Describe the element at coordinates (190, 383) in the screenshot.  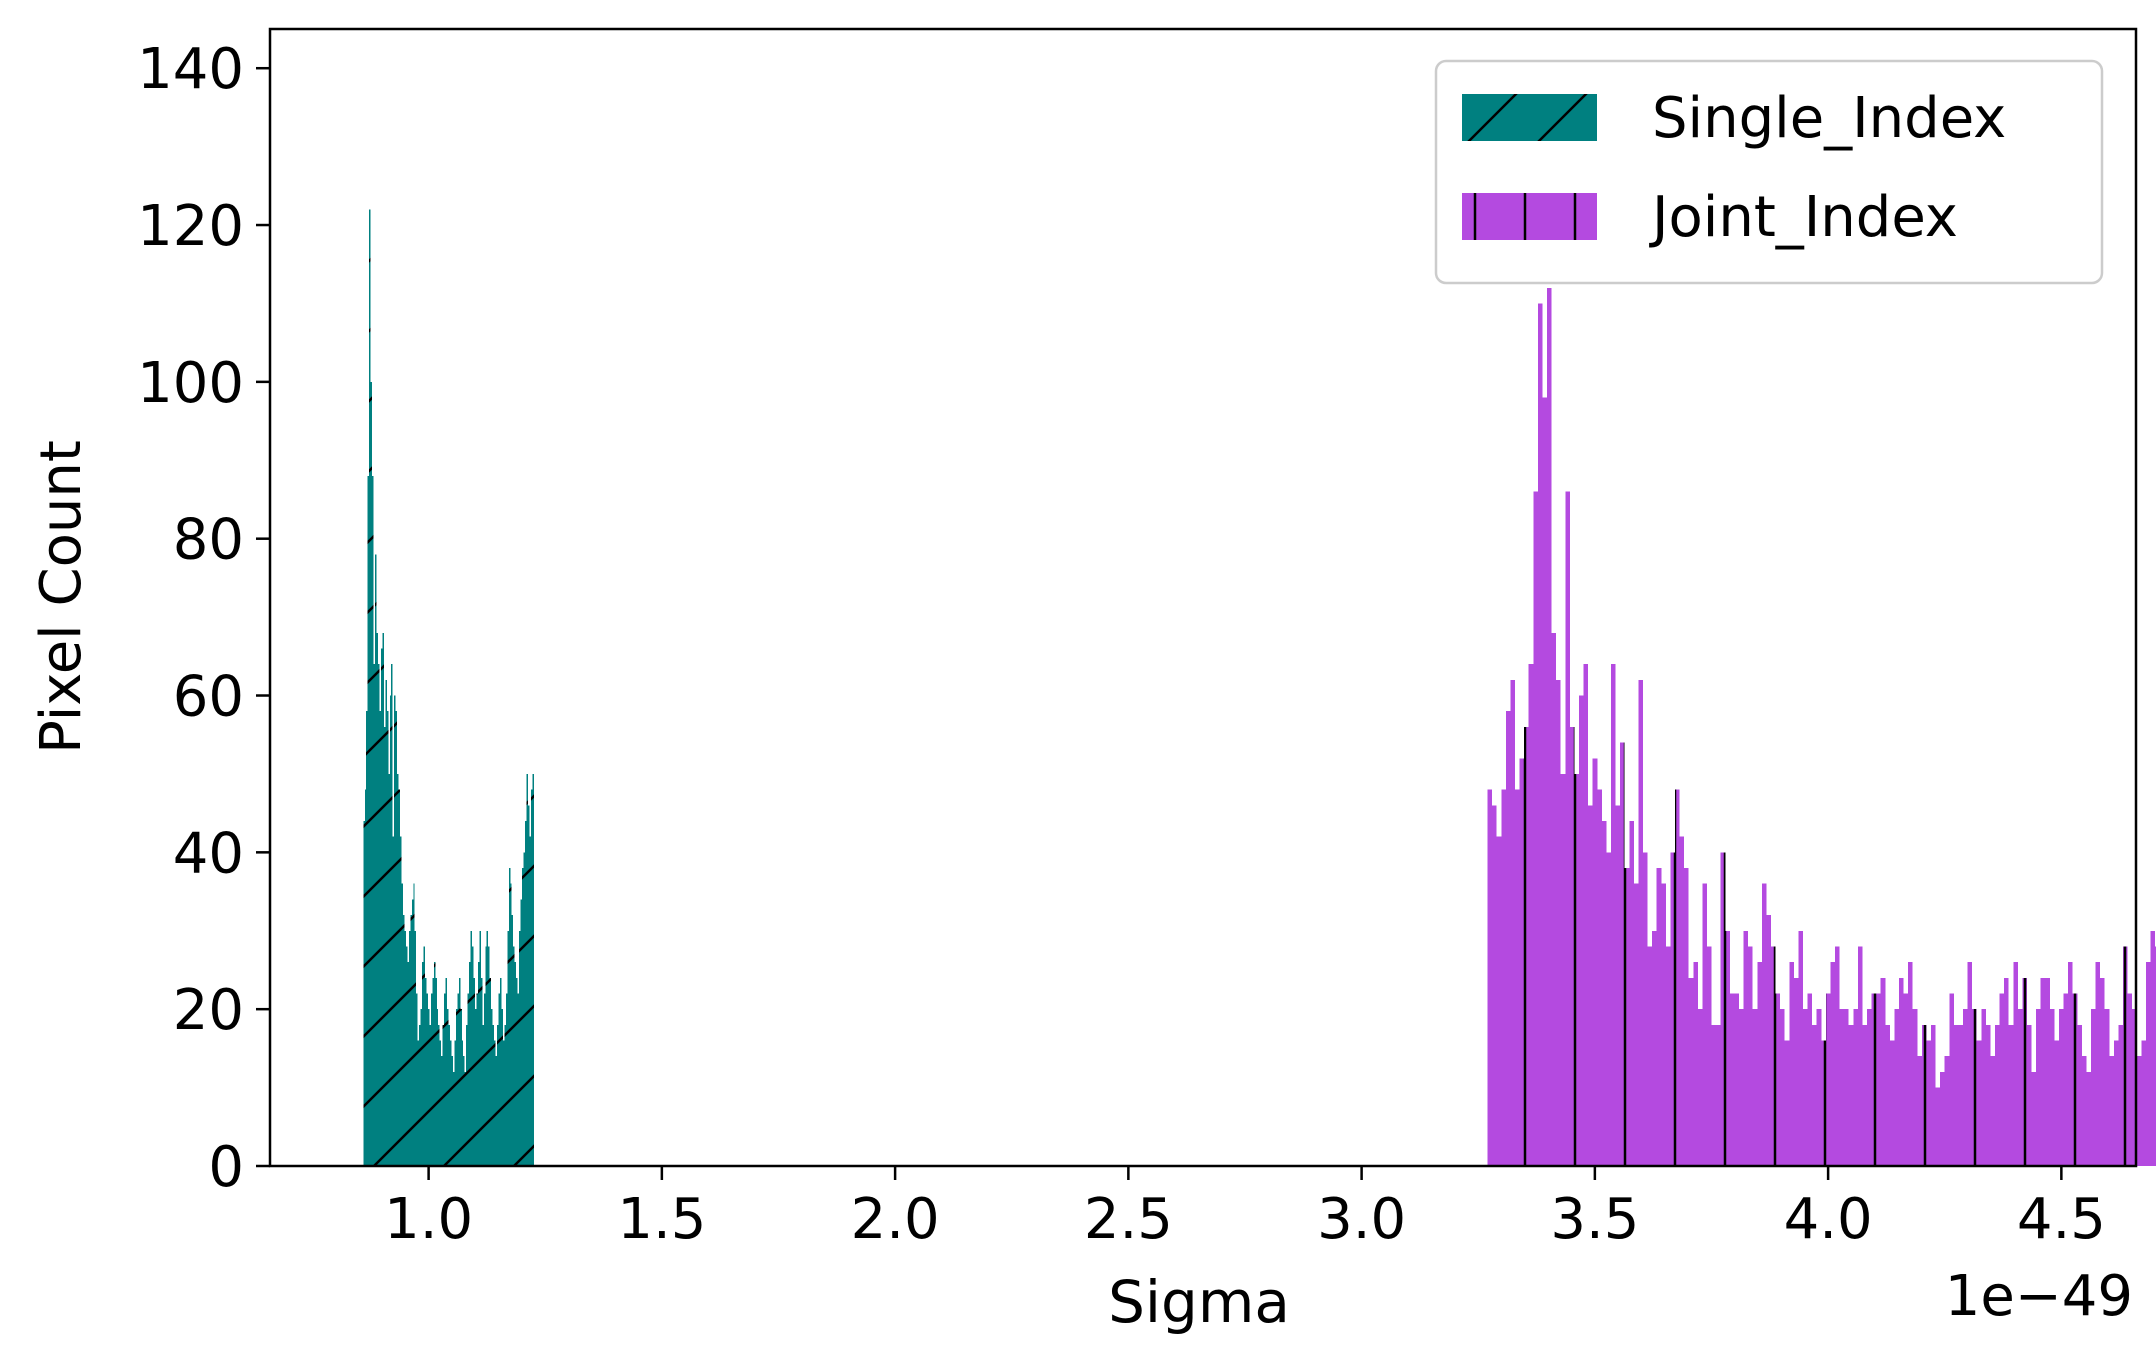
I see `y-tick-label: 100` at that location.